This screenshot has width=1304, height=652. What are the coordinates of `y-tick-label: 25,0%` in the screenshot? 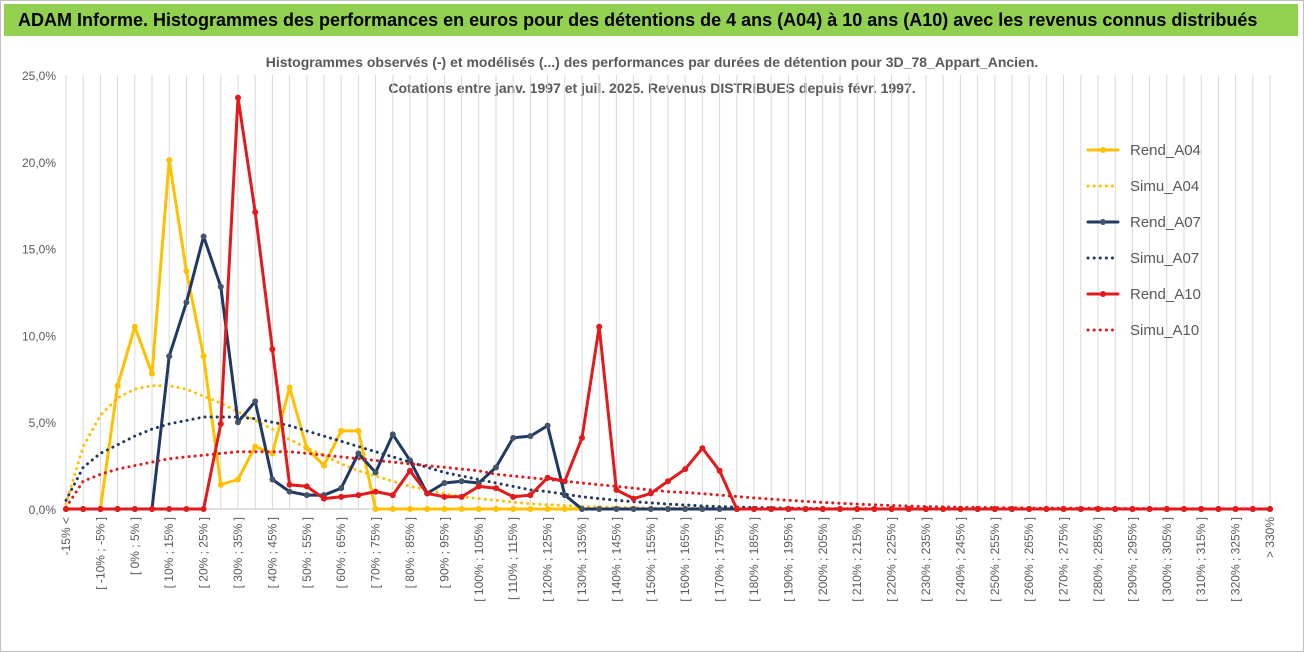 It's located at (39, 76).